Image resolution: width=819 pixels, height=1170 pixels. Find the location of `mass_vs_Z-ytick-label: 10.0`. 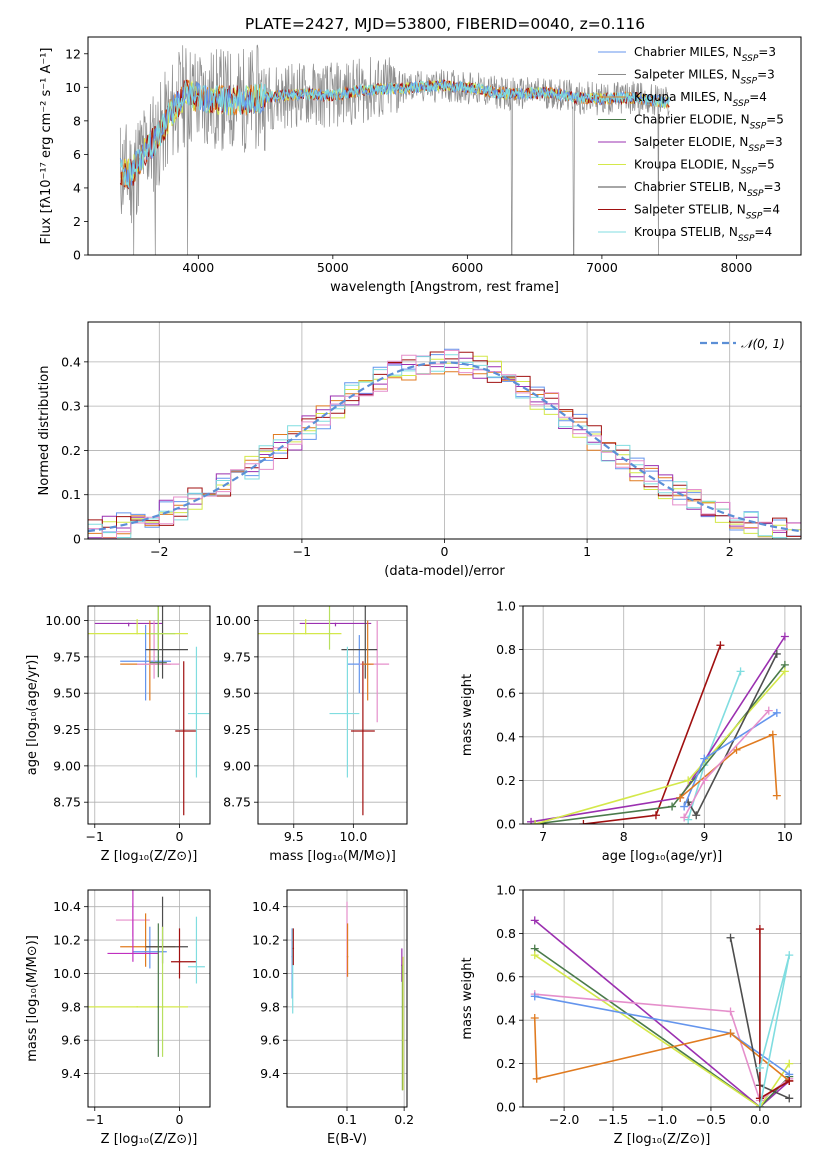

mass_vs_Z-ytick-label: 10.0 is located at coordinates (67, 973).